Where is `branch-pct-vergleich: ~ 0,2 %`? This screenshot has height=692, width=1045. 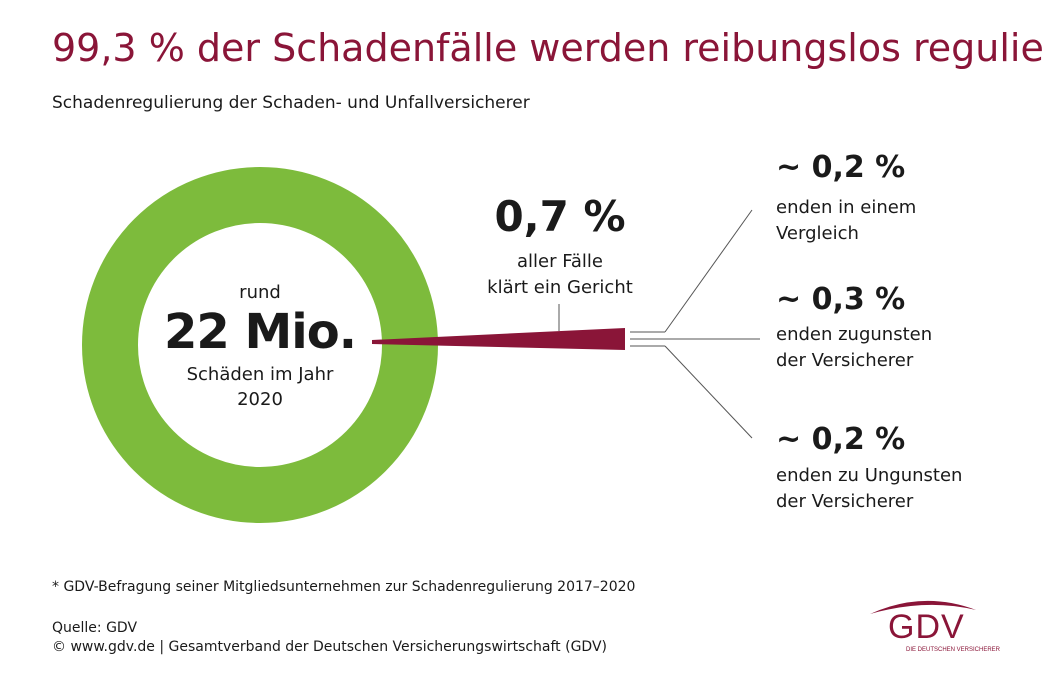
branch-pct-vergleich: ~ 0,2 % is located at coordinates (841, 167).